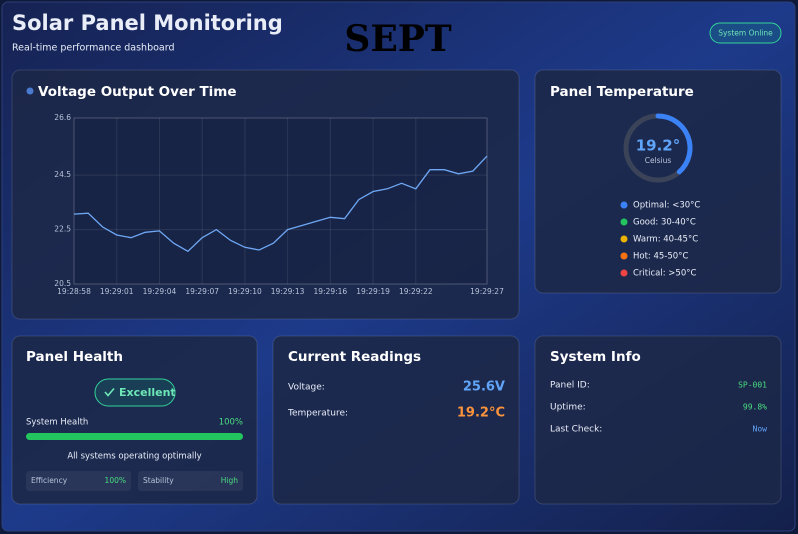 The width and height of the screenshot is (798, 534). What do you see at coordinates (760, 429) in the screenshot?
I see `info-value: Now` at bounding box center [760, 429].